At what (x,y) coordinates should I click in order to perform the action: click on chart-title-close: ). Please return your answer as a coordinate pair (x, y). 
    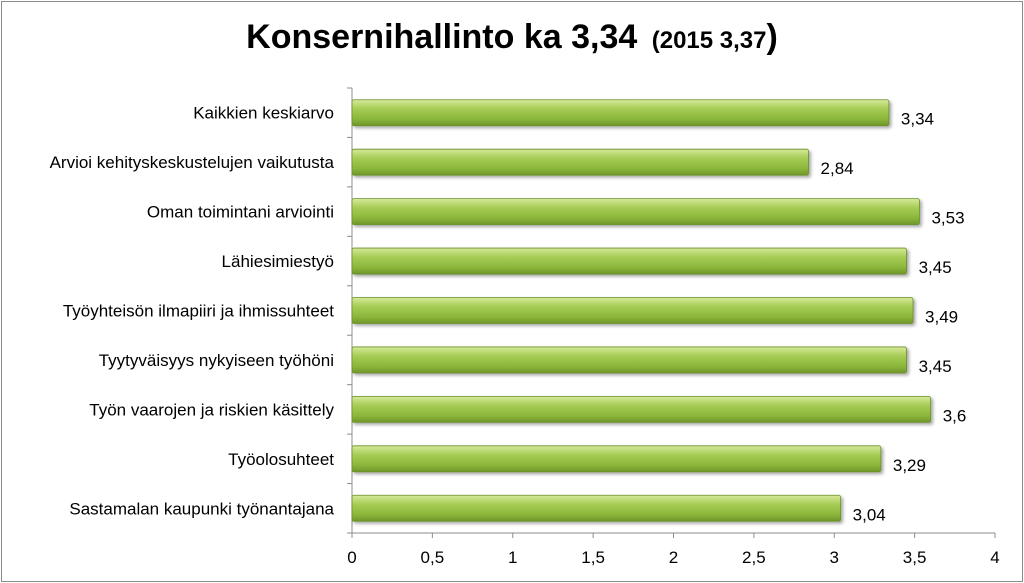
    Looking at the image, I should click on (772, 37).